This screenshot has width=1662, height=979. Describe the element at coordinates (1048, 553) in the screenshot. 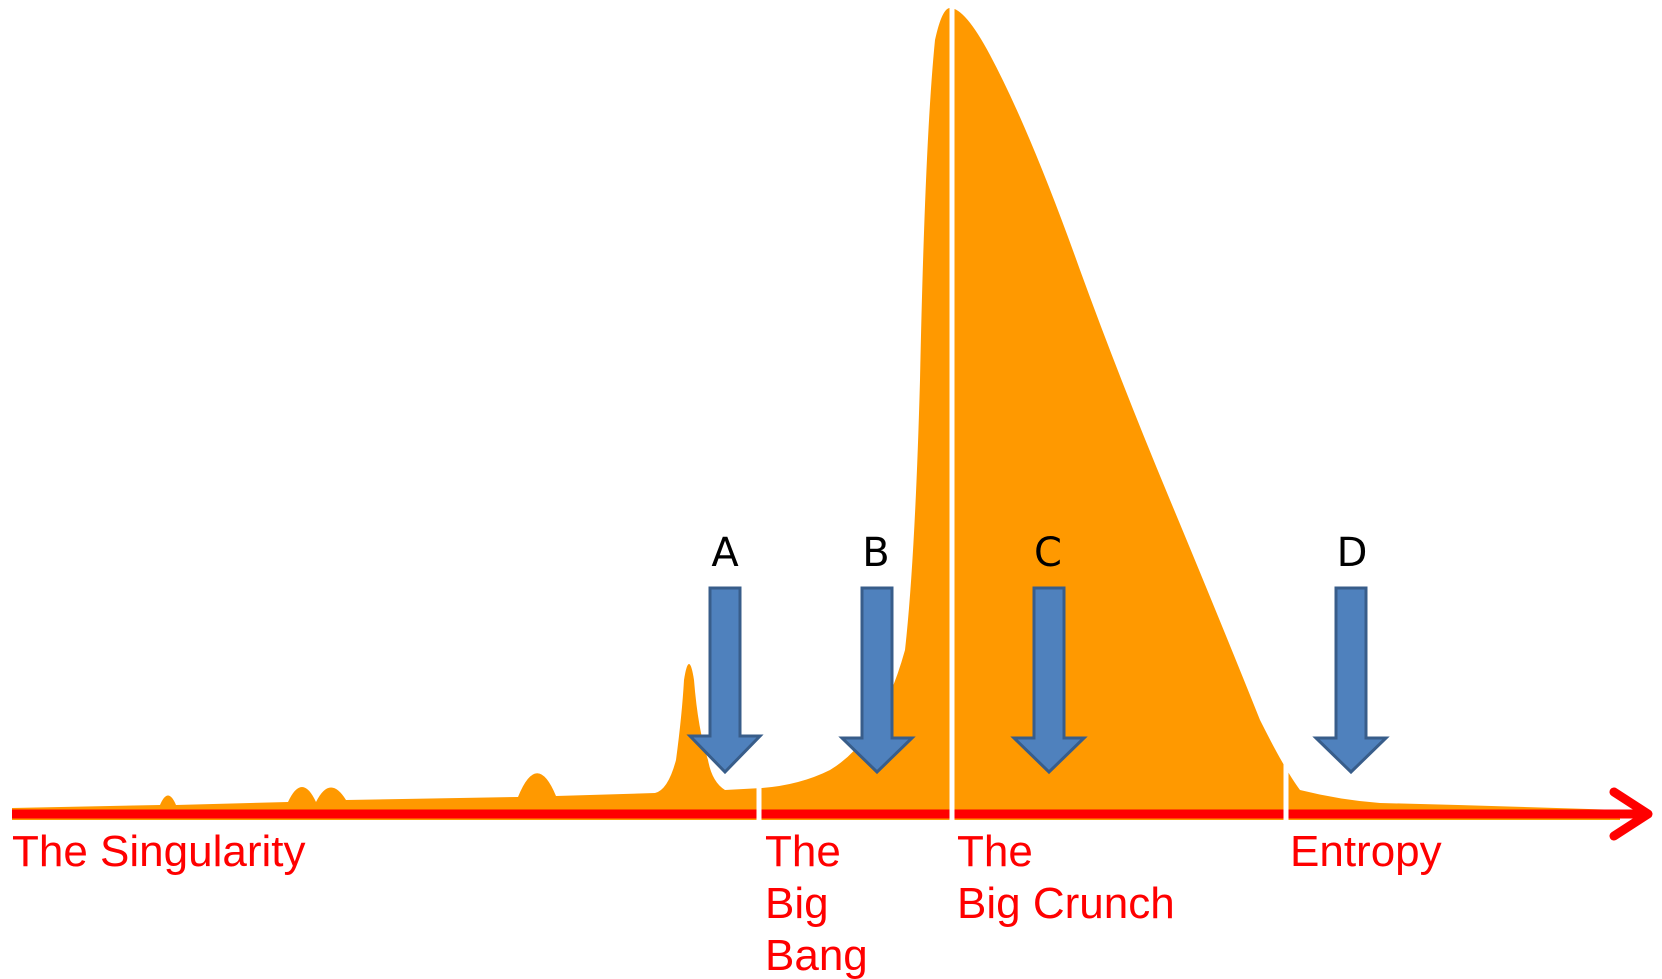

I see `marker-letter-c: C` at that location.